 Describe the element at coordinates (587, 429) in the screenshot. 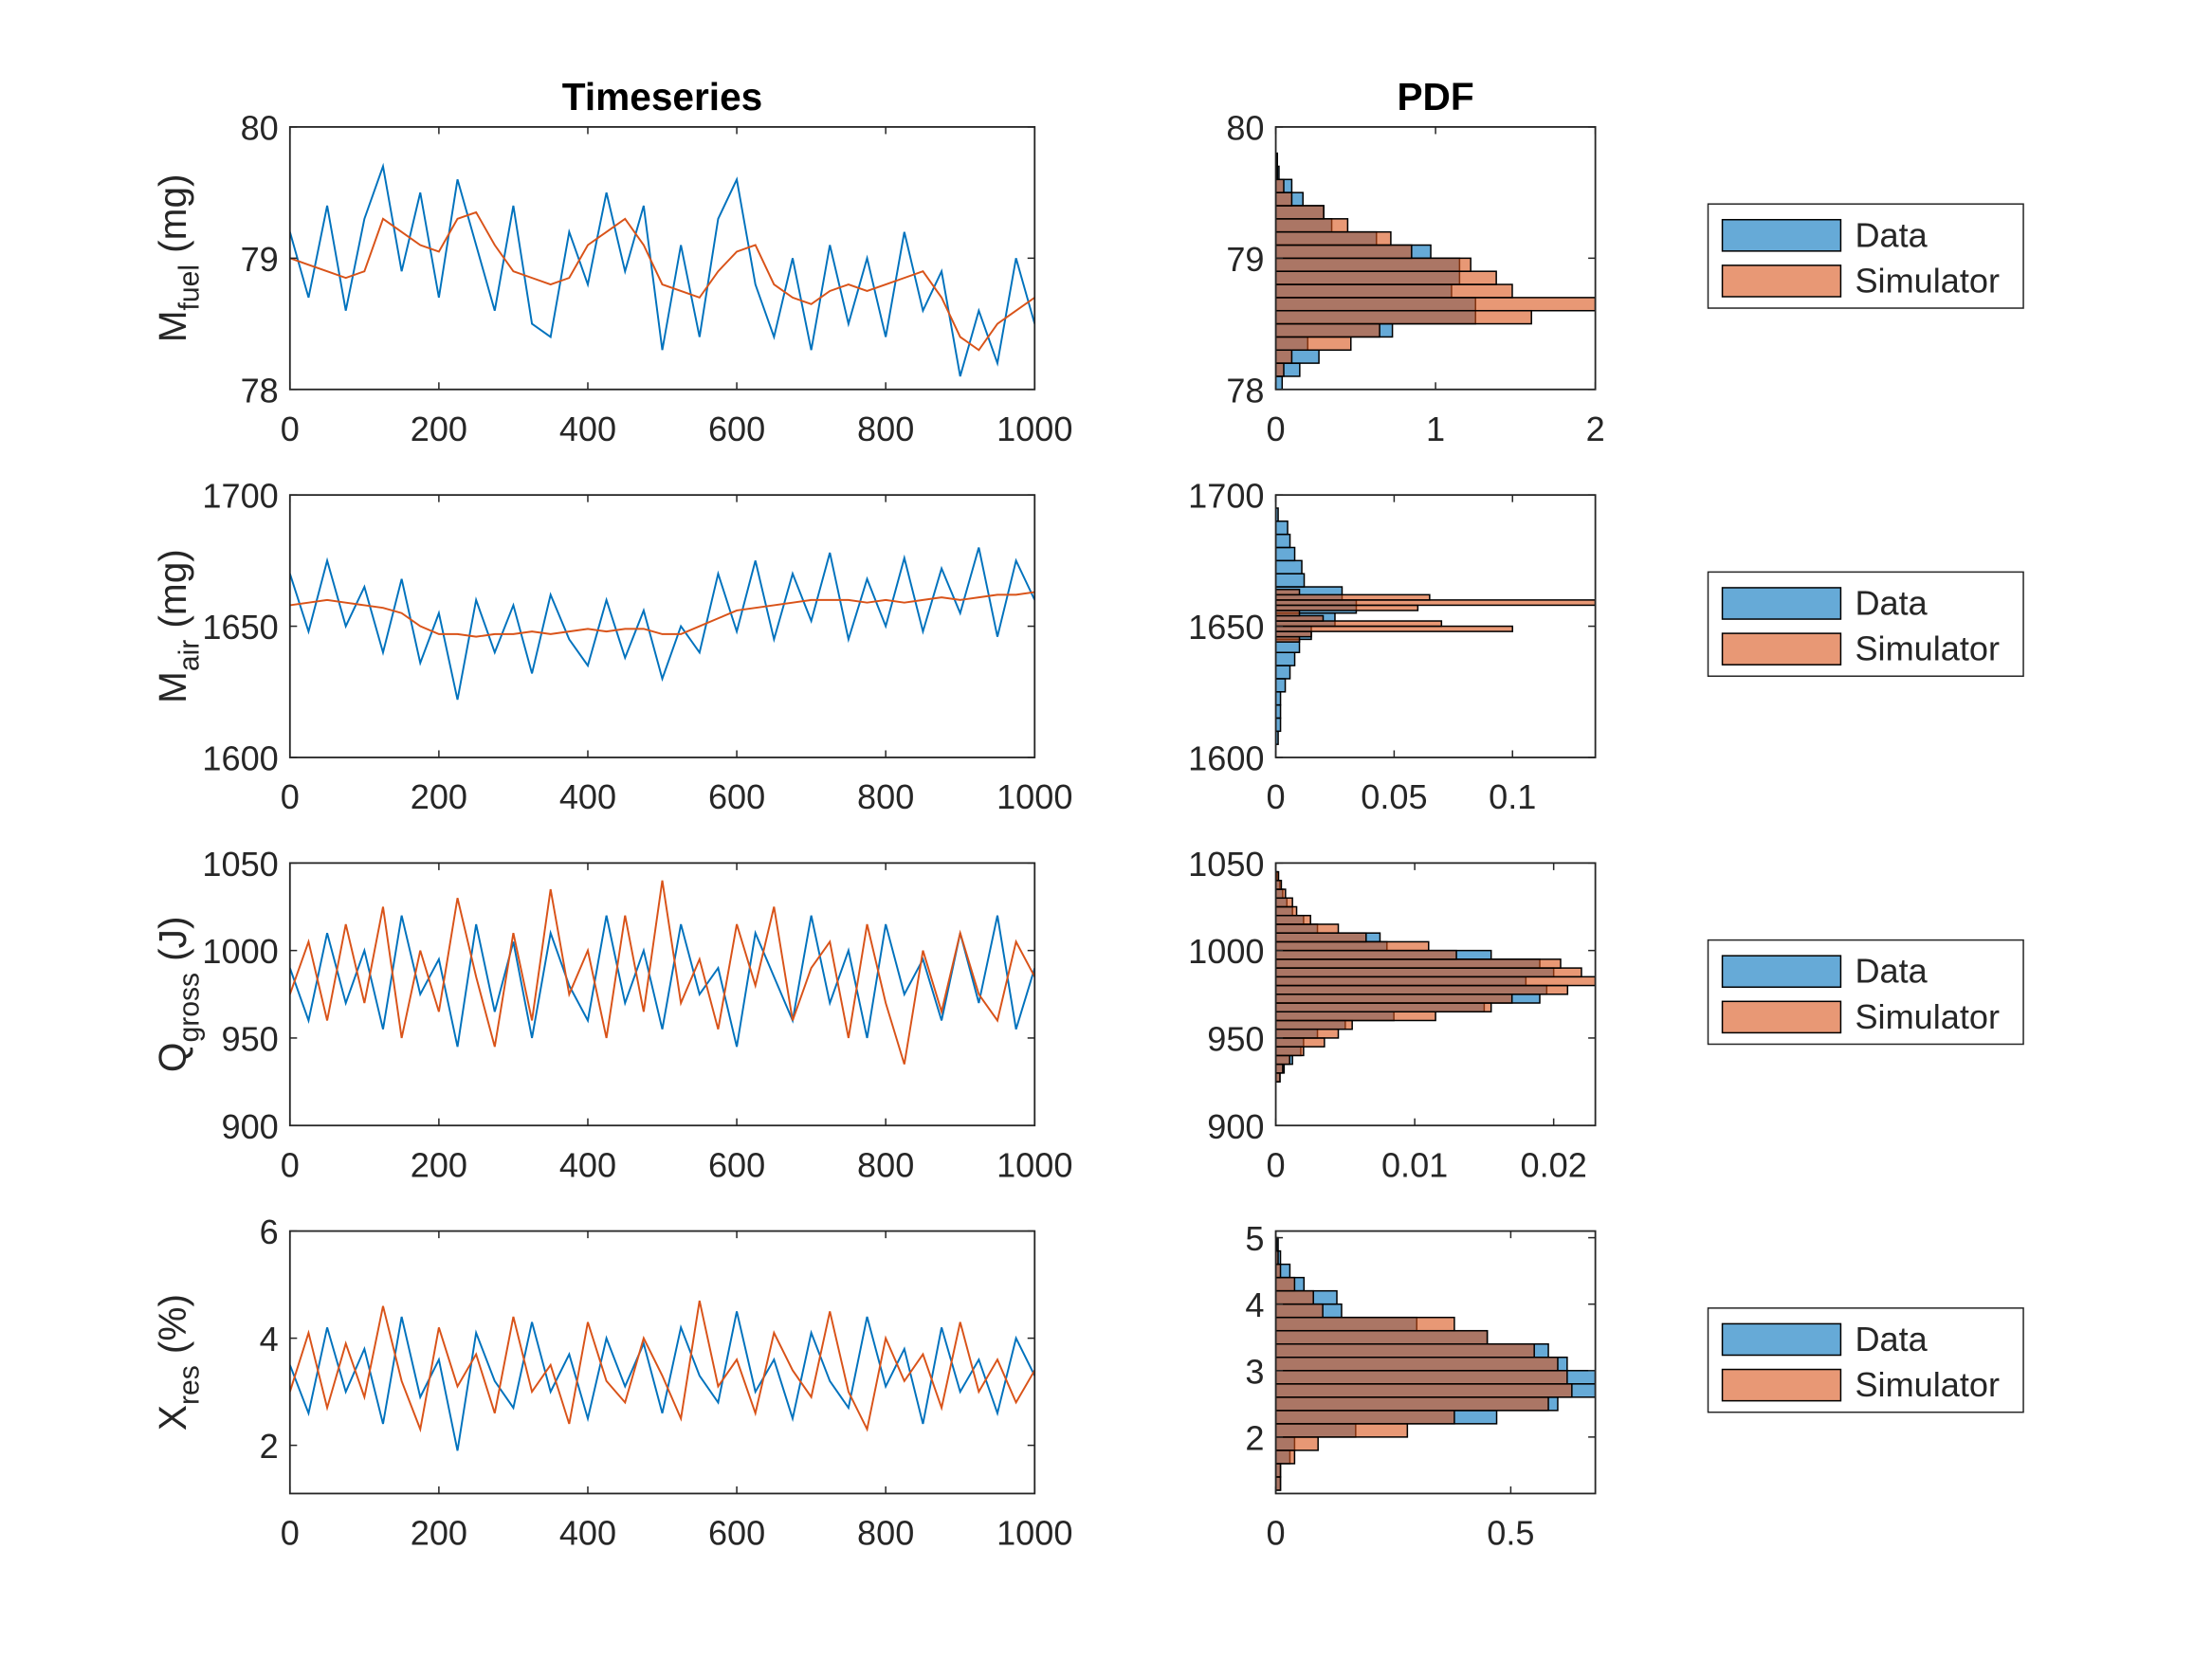

I see `x-tick-label: 400` at that location.